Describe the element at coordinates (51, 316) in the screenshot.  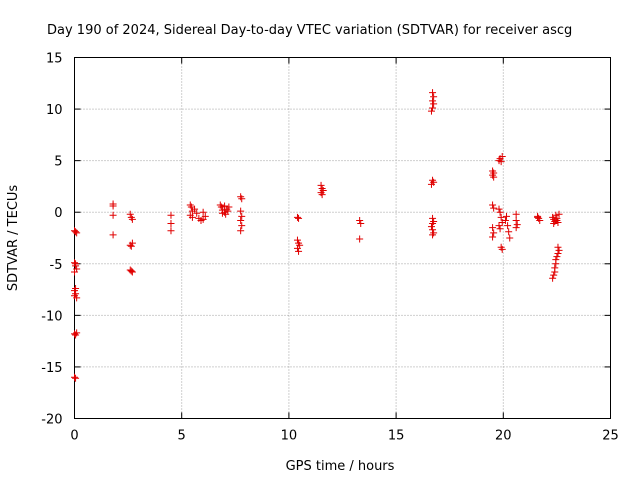
I see `y-tick-label: -10` at that location.